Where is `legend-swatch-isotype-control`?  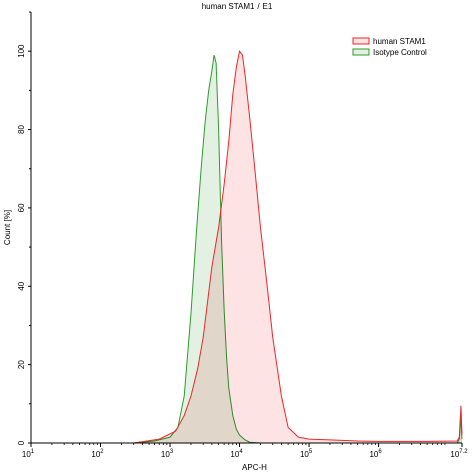
legend-swatch-isotype-control is located at coordinates (361, 52).